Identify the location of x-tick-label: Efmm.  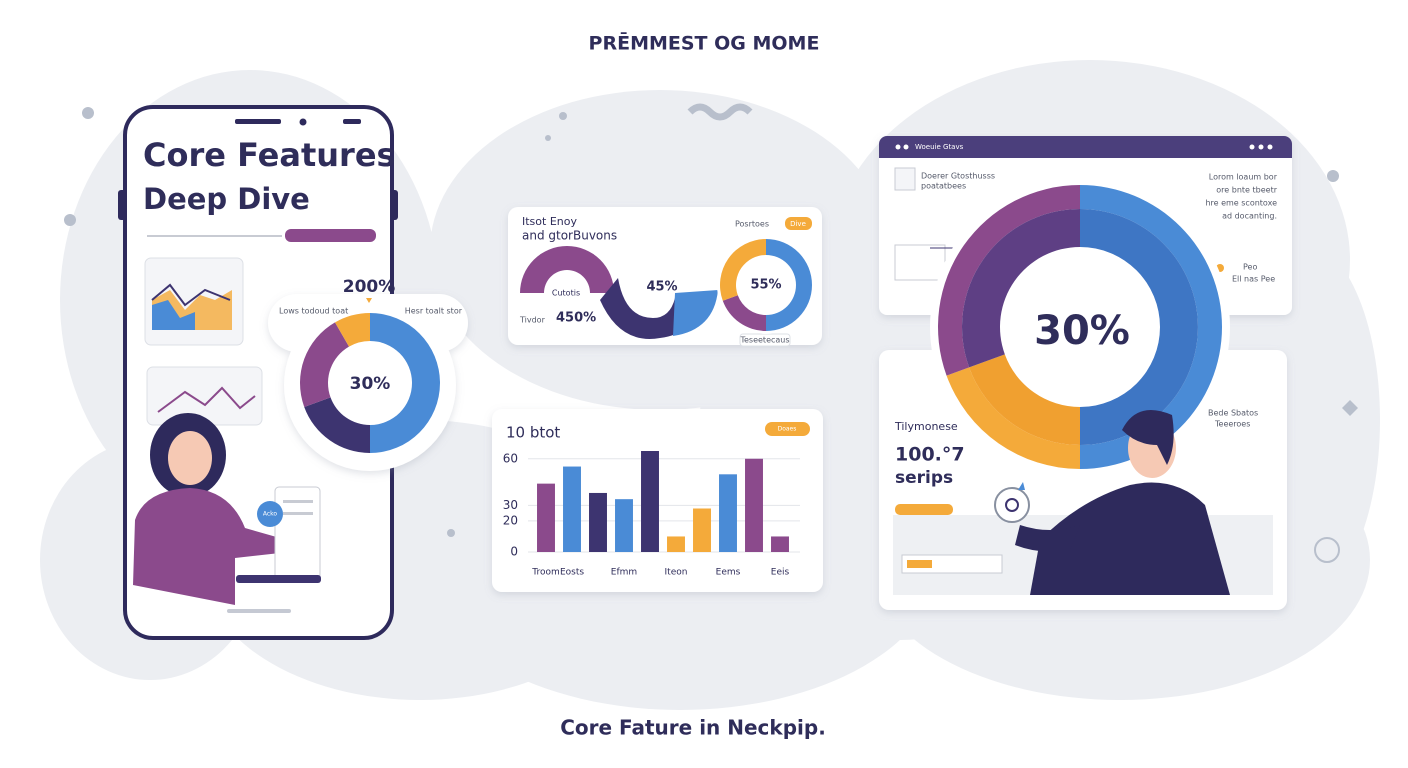
(624, 573).